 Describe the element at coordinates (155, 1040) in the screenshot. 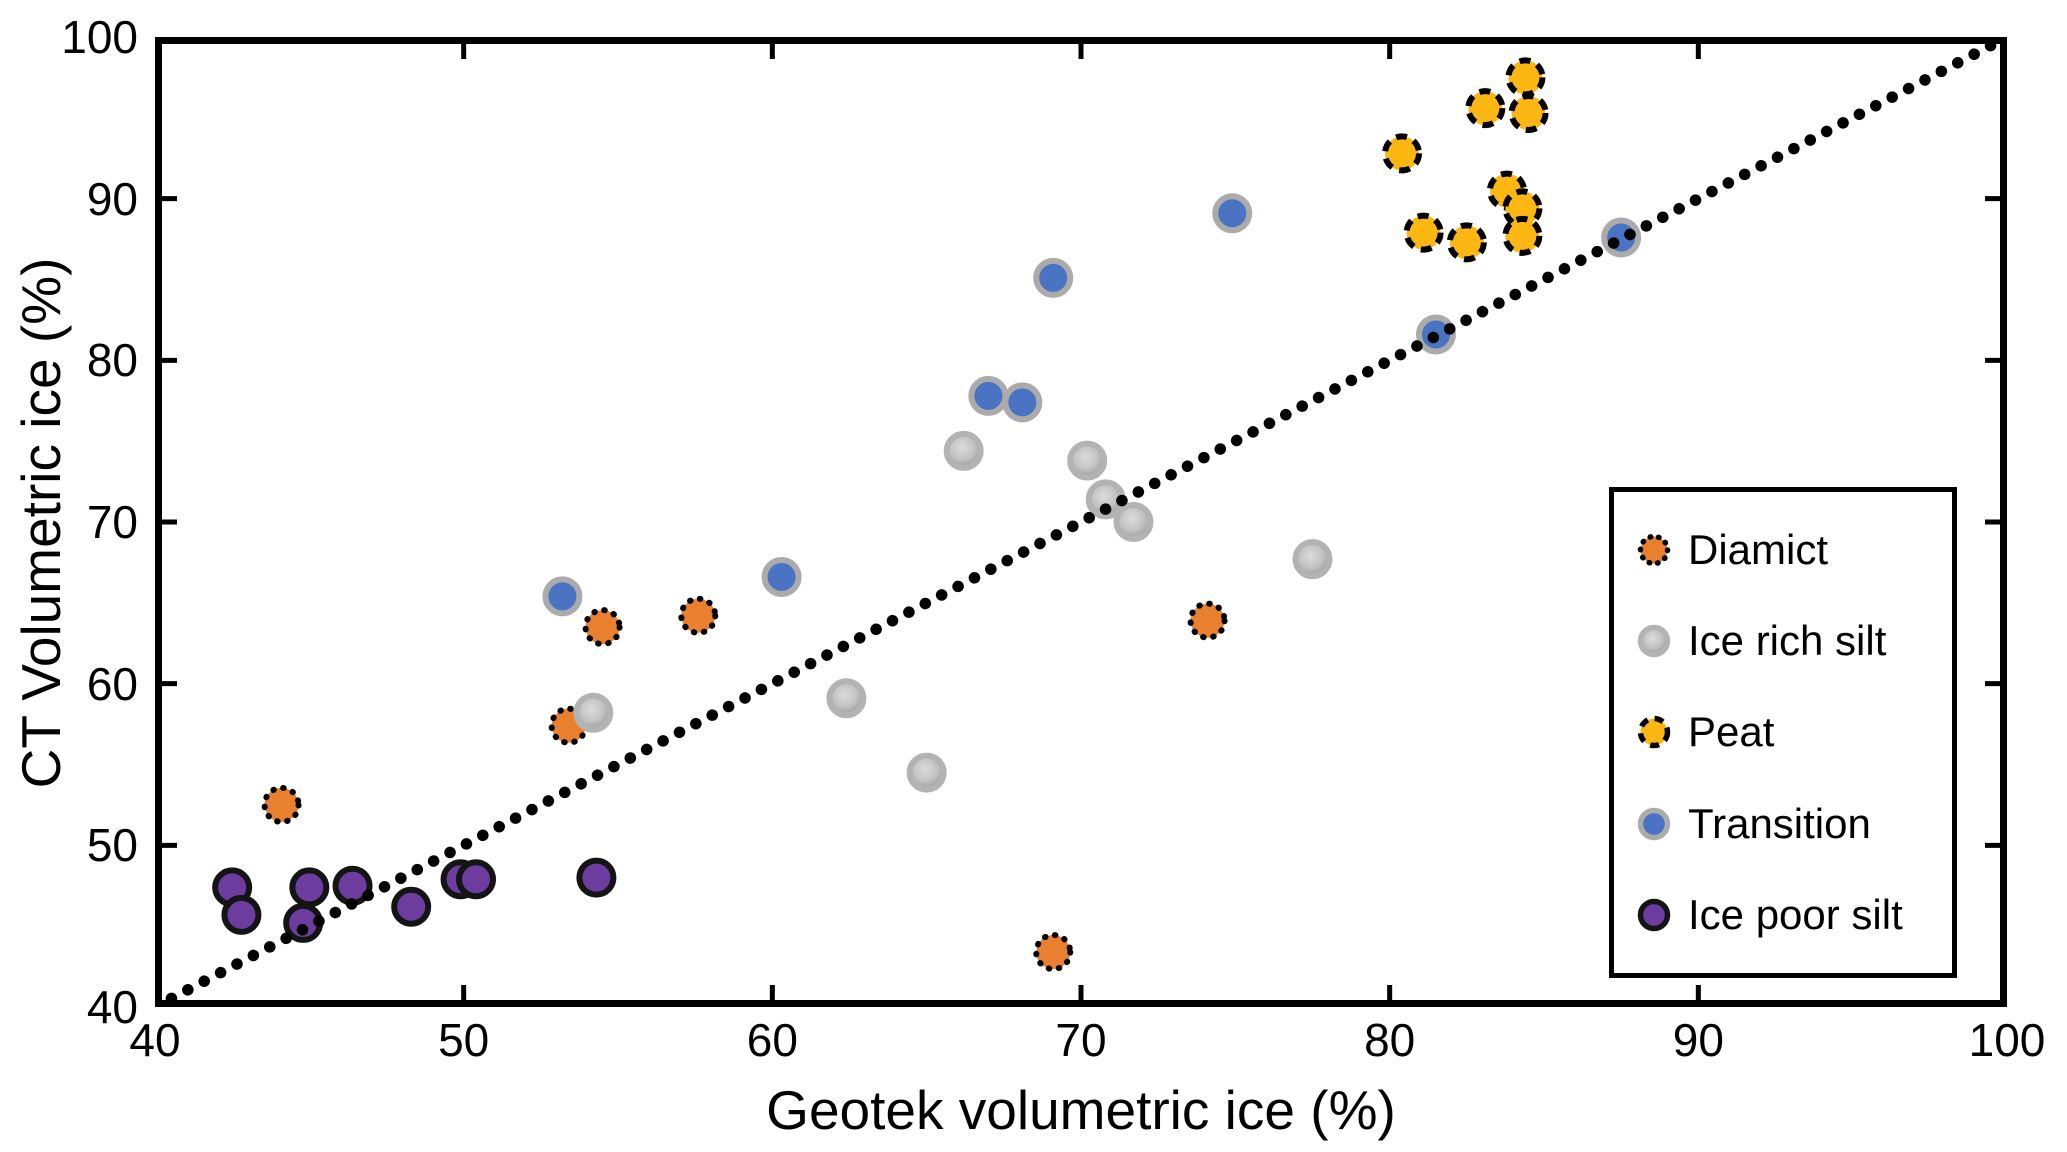

I see `x-tick-label: 40` at that location.